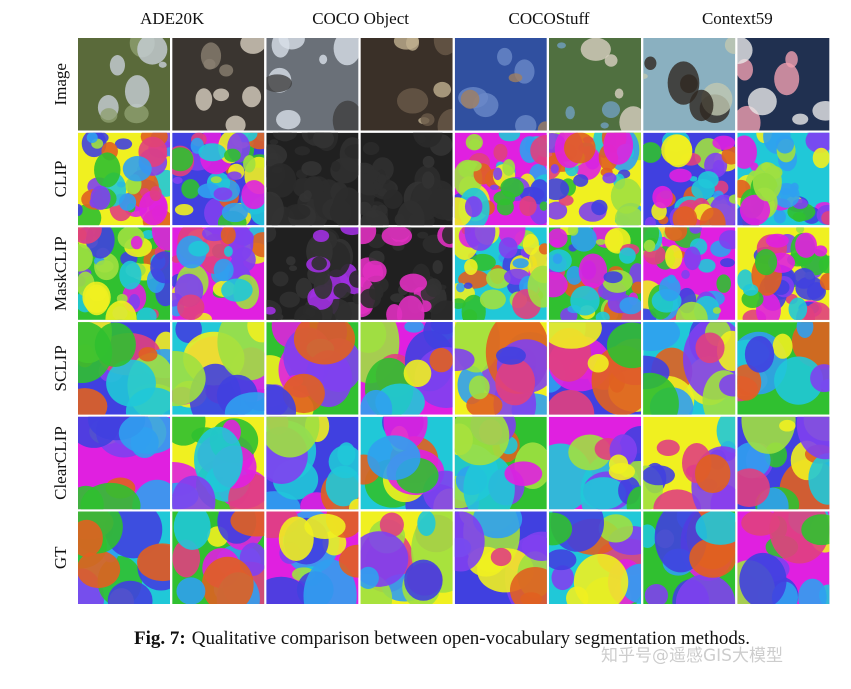  What do you see at coordinates (60, 463) in the screenshot?
I see `row-label: ClearCLIP` at bounding box center [60, 463].